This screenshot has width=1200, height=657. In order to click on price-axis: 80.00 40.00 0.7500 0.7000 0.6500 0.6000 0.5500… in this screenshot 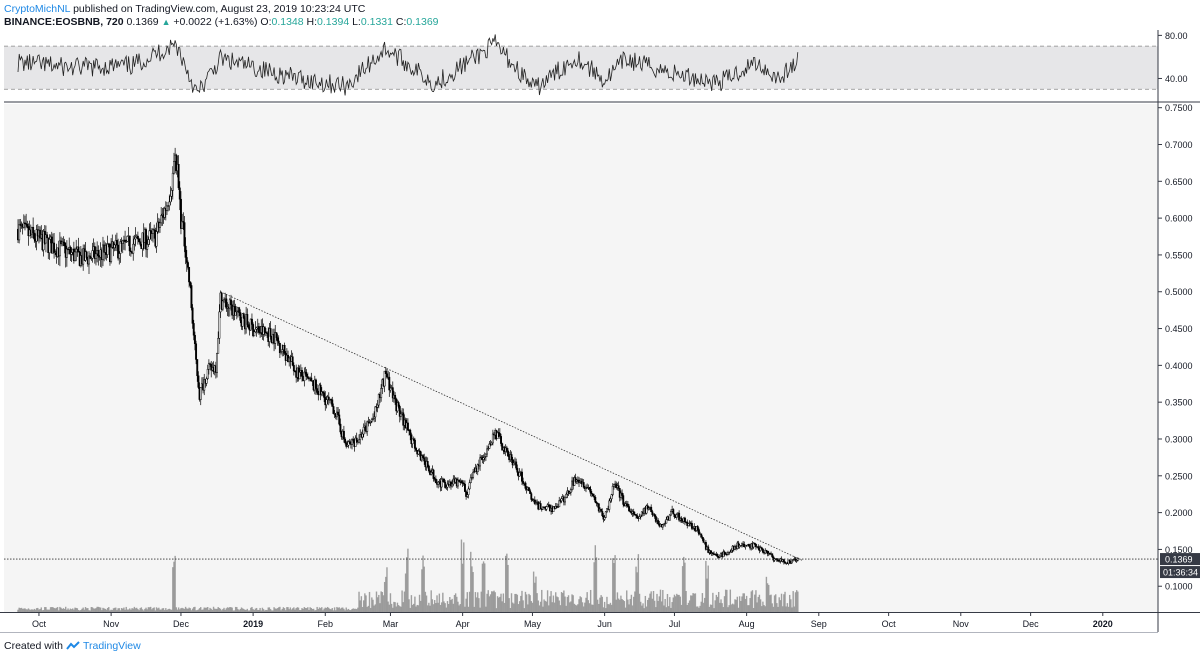, I will do `click(1178, 331)`.